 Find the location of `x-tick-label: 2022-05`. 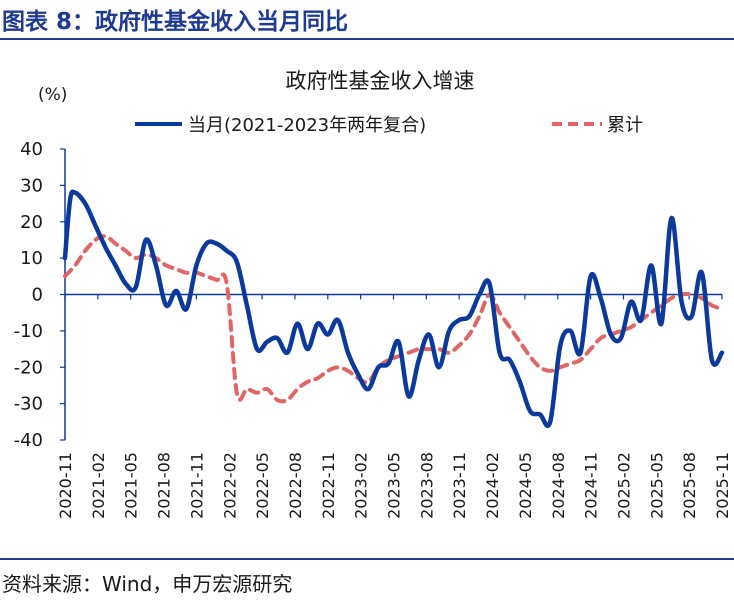

x-tick-label: 2022-05 is located at coordinates (262, 485).